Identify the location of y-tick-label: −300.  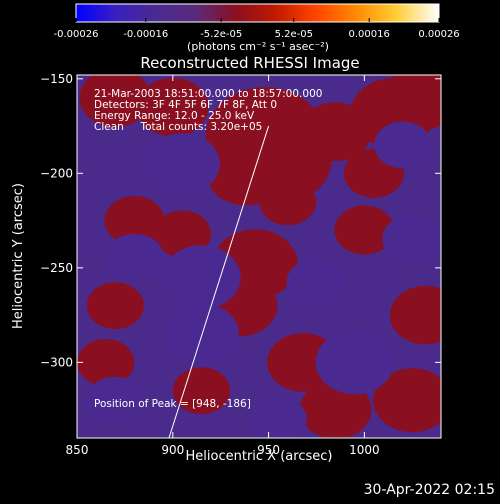
(56, 362).